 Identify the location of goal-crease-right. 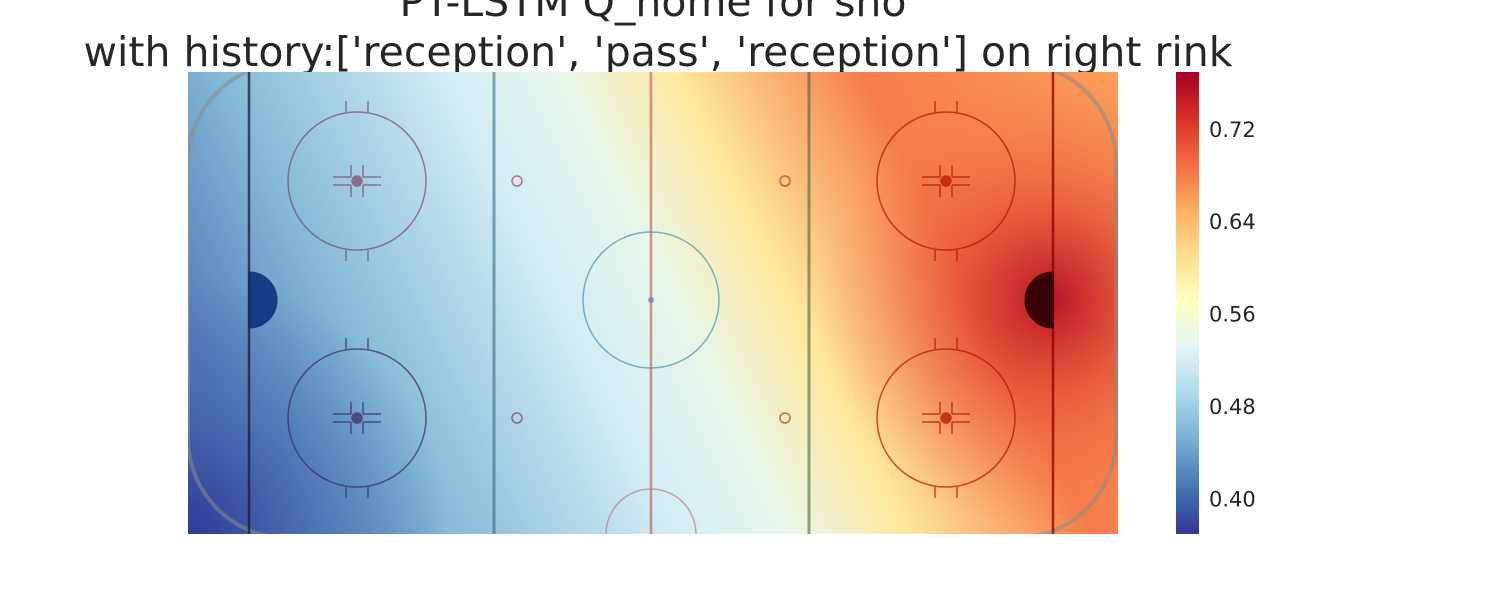
(1039, 300).